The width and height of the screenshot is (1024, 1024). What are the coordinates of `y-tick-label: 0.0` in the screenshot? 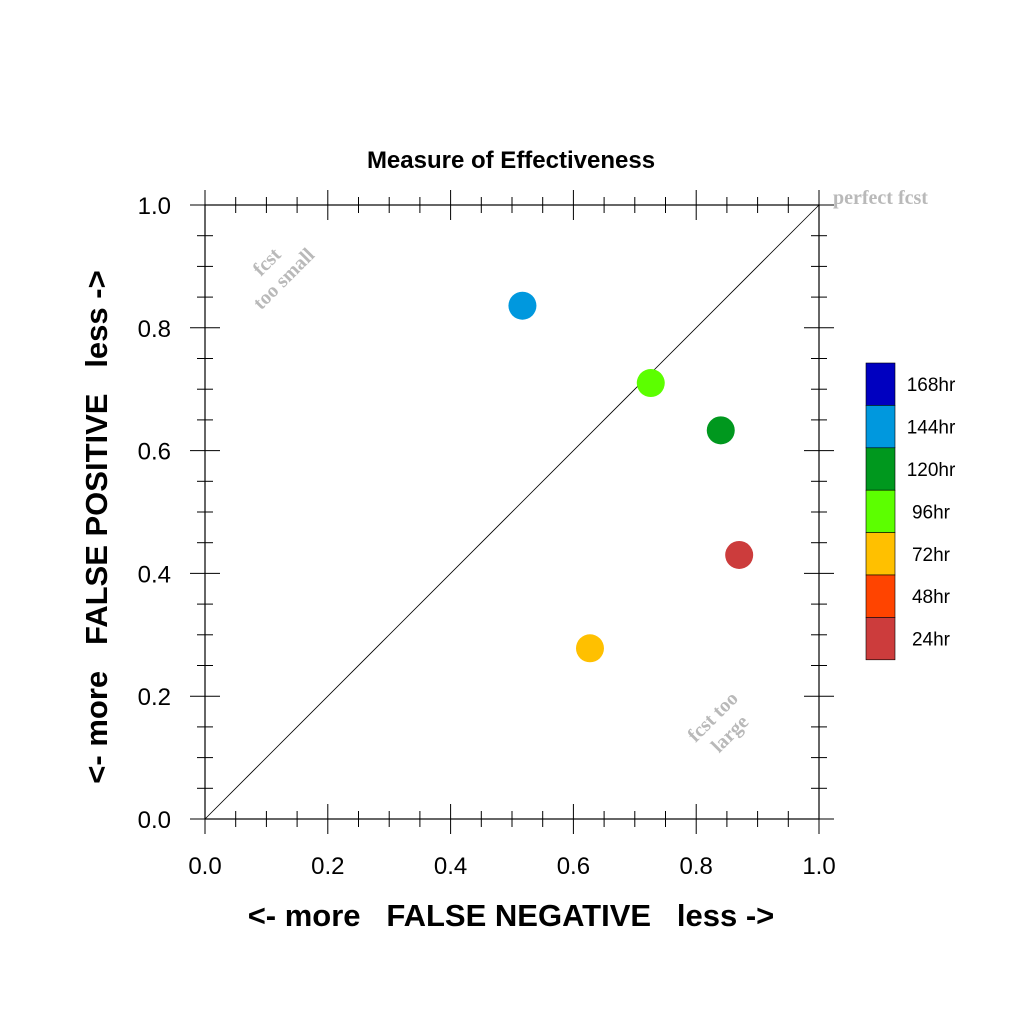 It's located at (154, 820).